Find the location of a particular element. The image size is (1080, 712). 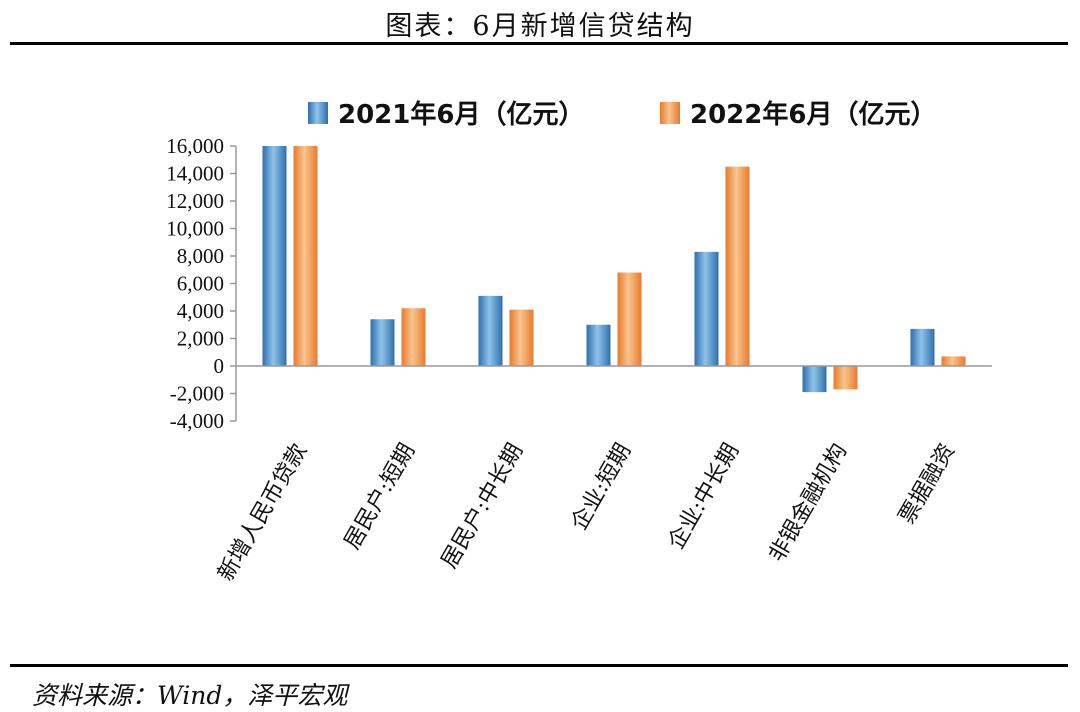

legend-label-1: 2021年6月（亿元） is located at coordinates (461, 114).